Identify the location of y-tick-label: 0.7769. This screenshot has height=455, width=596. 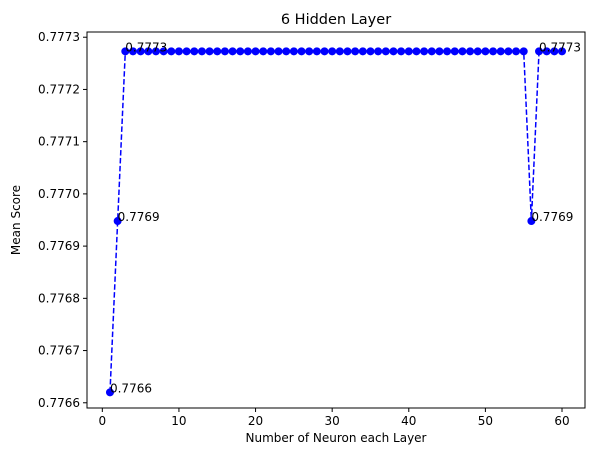
(59, 246).